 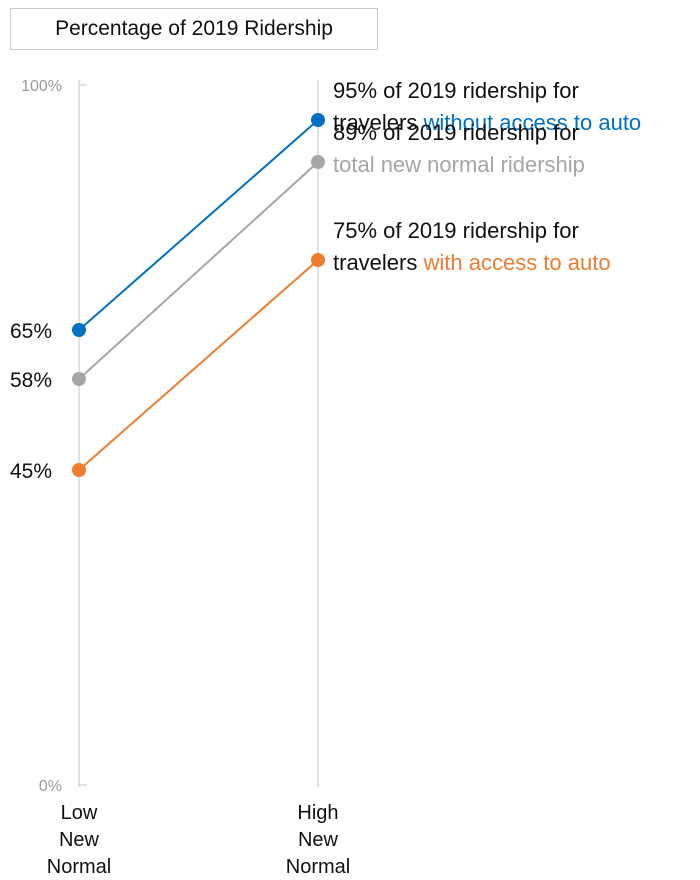 I want to click on annotation-line: travelers with access to auto, so click(x=472, y=262).